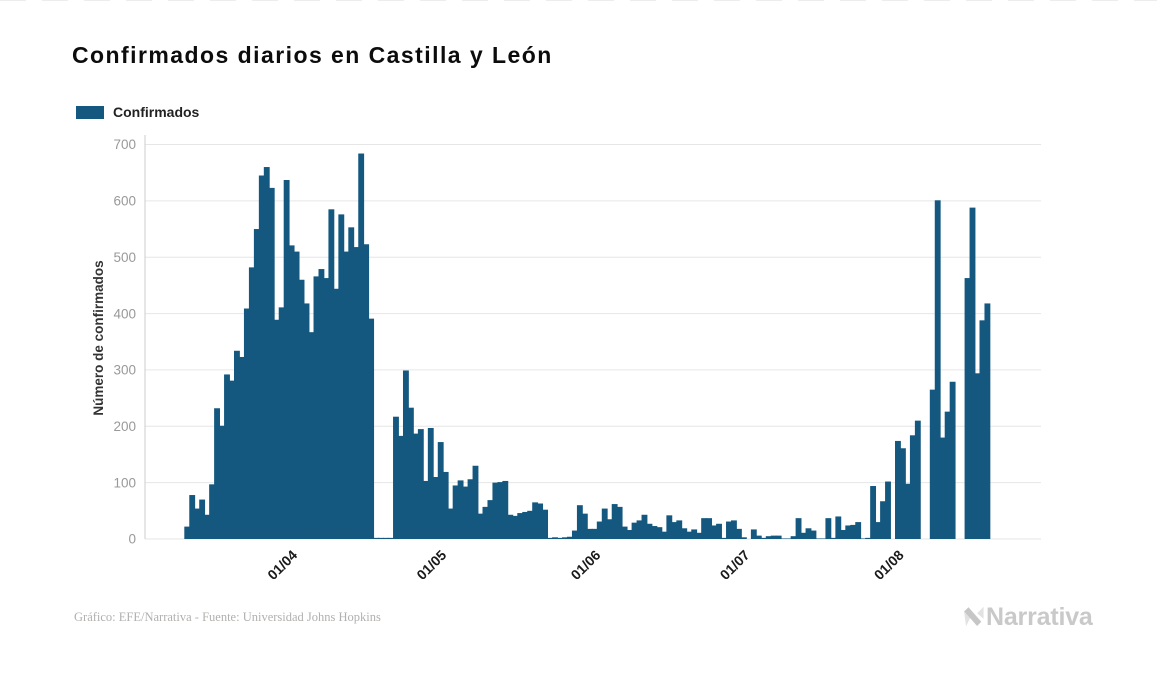 Image resolution: width=1157 pixels, height=674 pixels. I want to click on svg-text: 600, so click(124, 201).